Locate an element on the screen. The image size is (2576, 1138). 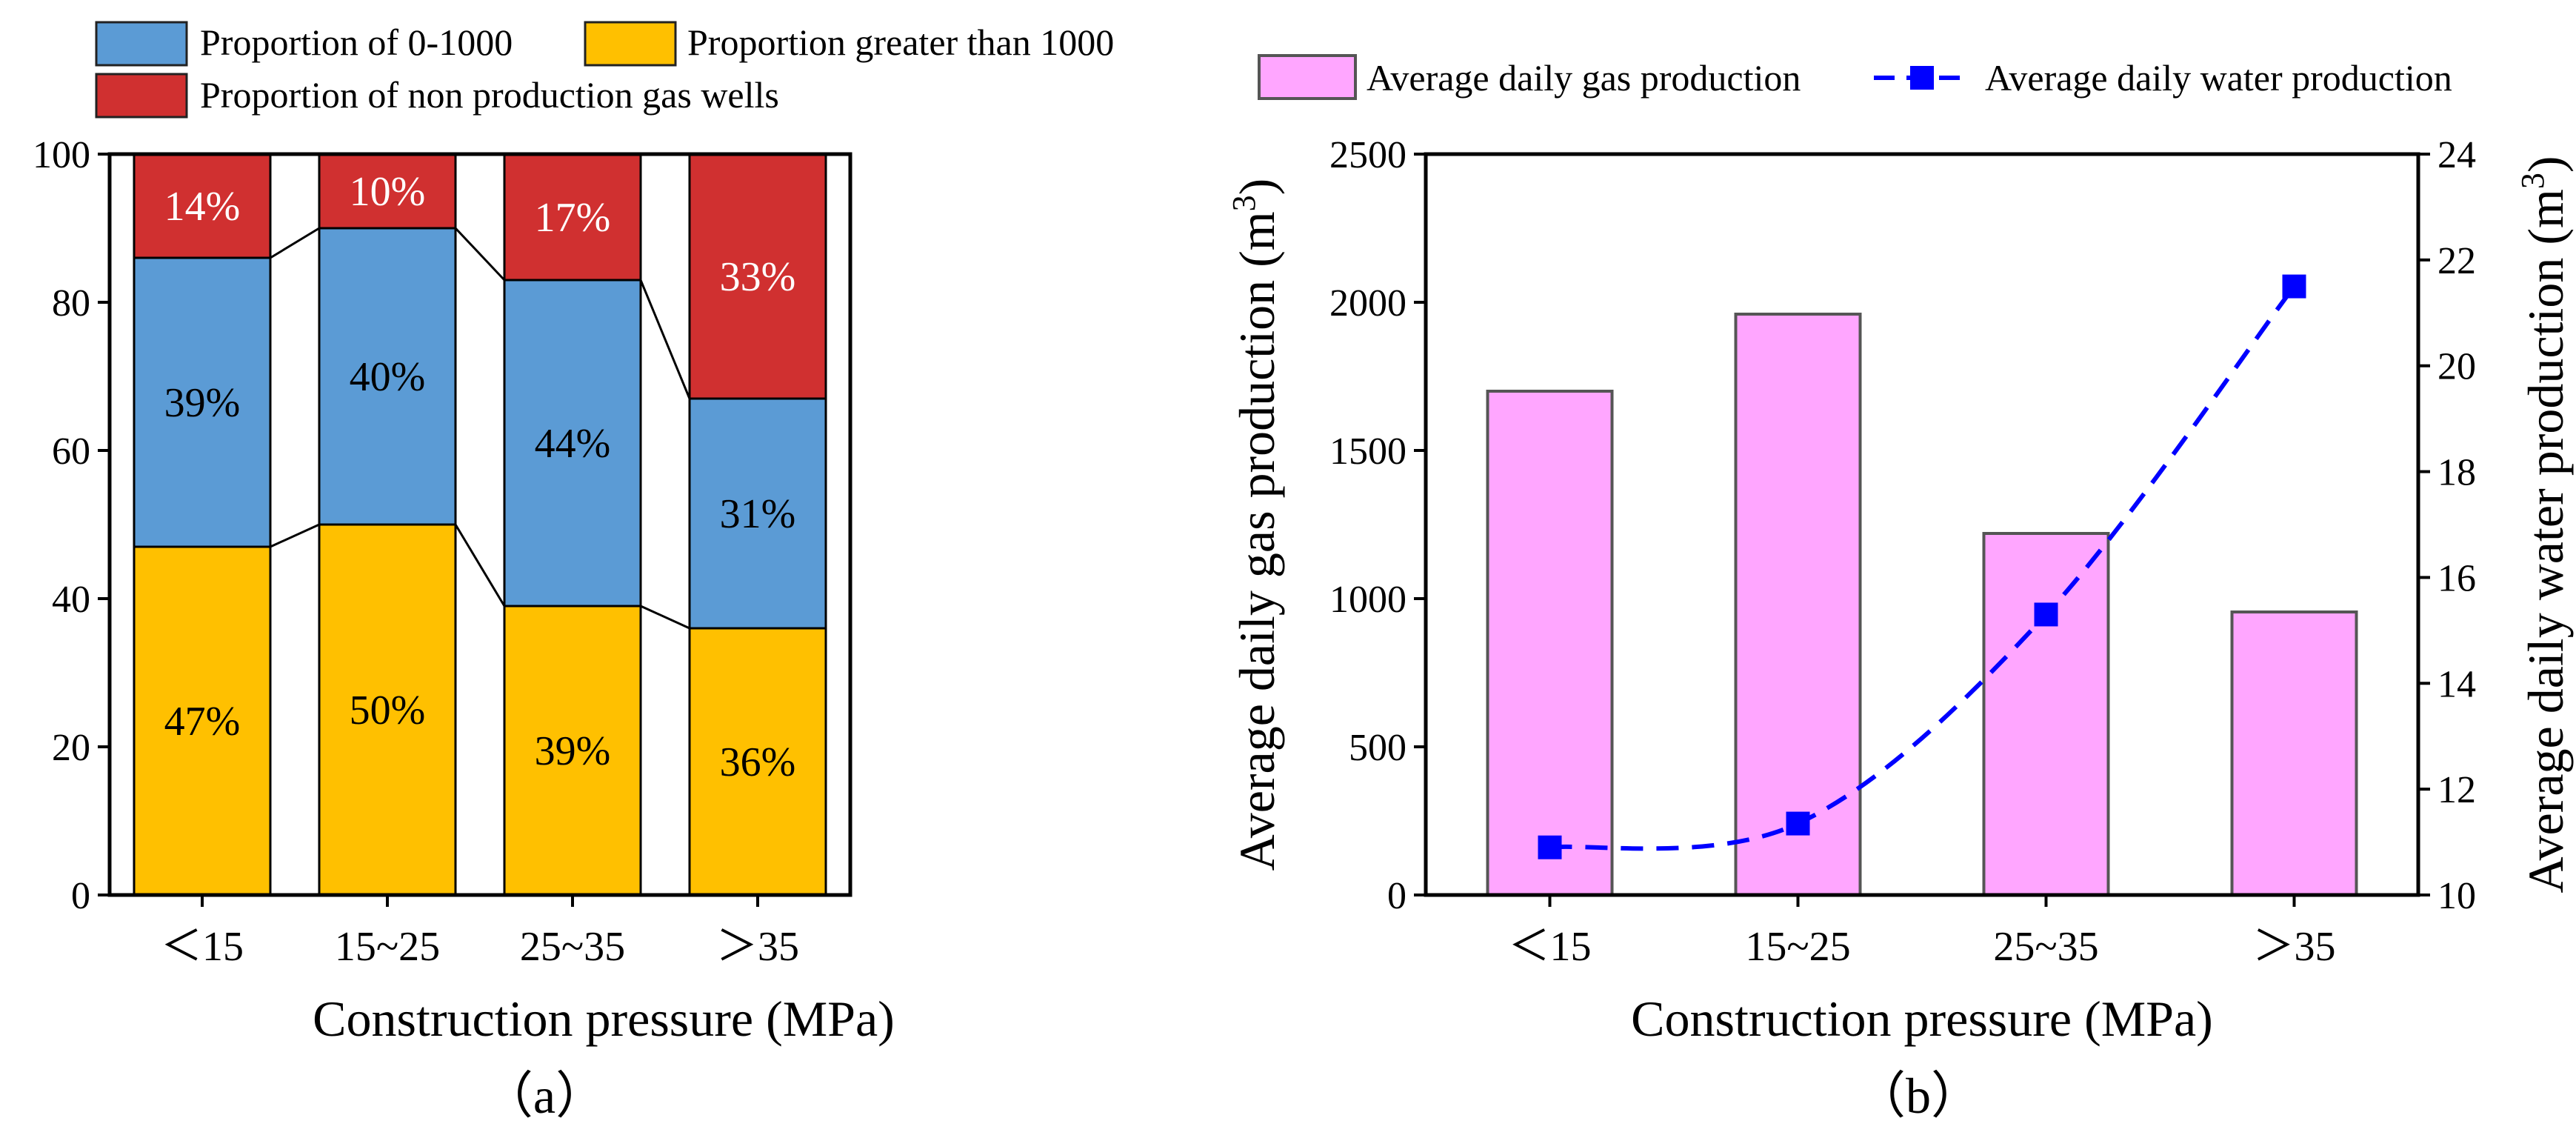
panel-a-label: （a） is located at coordinates (544, 1096).